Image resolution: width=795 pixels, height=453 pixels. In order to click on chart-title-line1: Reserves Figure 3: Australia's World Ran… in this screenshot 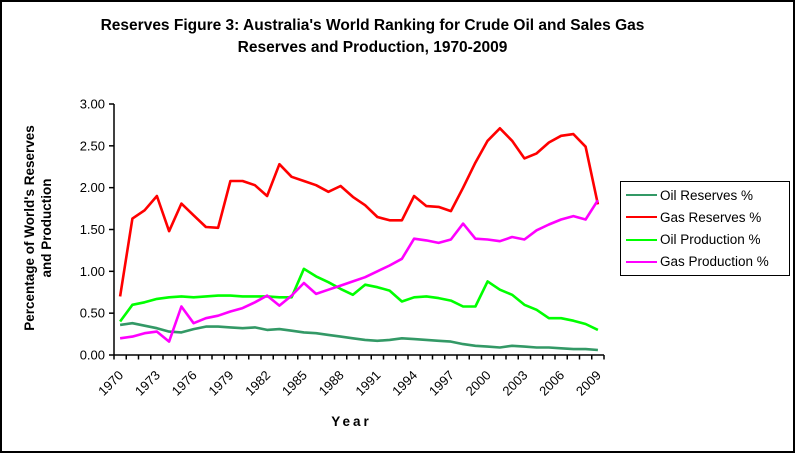, I will do `click(372, 25)`.